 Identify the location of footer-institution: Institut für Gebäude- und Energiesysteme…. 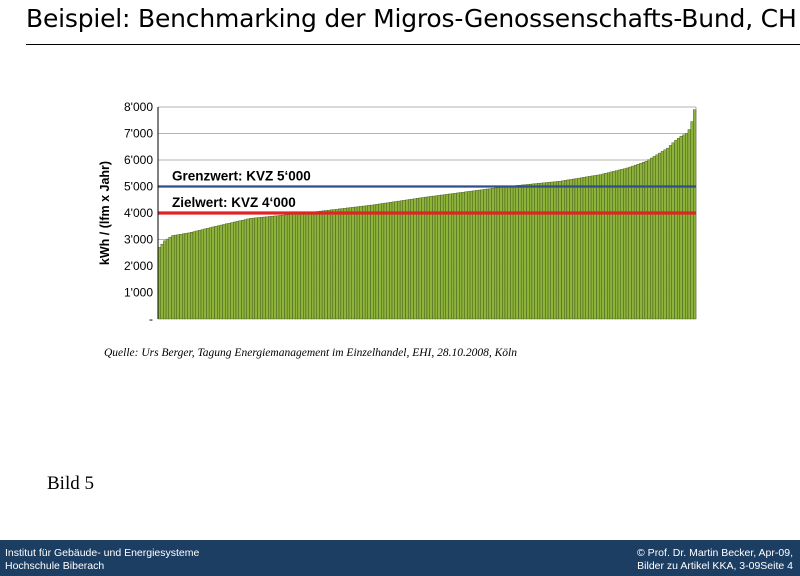
(102, 560).